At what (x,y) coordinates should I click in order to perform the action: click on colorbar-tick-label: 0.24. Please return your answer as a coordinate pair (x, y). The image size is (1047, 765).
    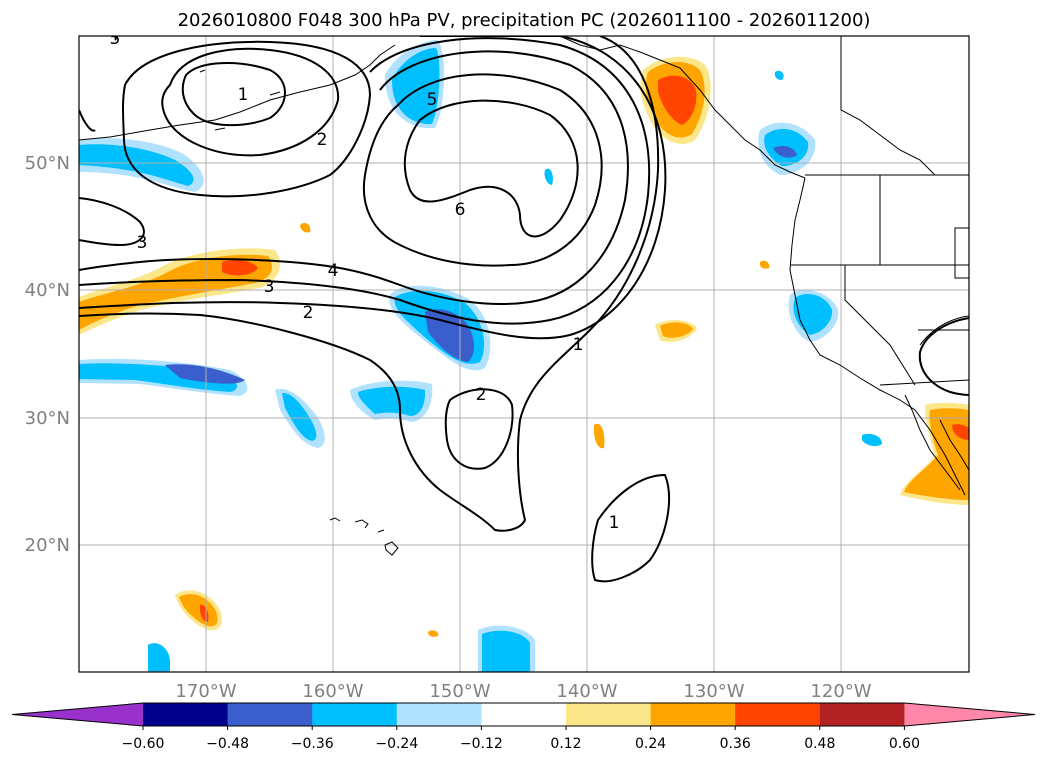
    Looking at the image, I should click on (650, 744).